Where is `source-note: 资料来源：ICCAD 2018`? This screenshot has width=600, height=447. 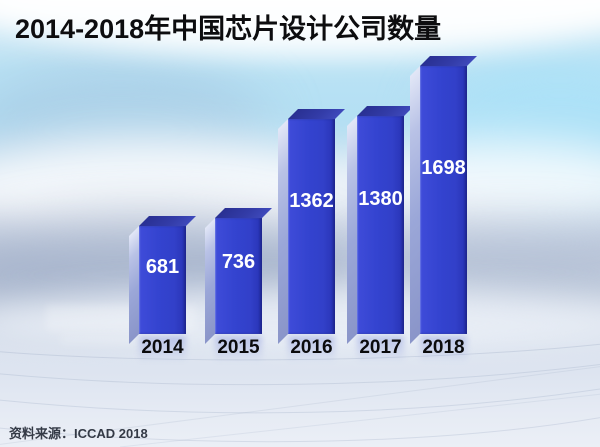
source-note: 资料来源：ICCAD 2018 is located at coordinates (78, 433).